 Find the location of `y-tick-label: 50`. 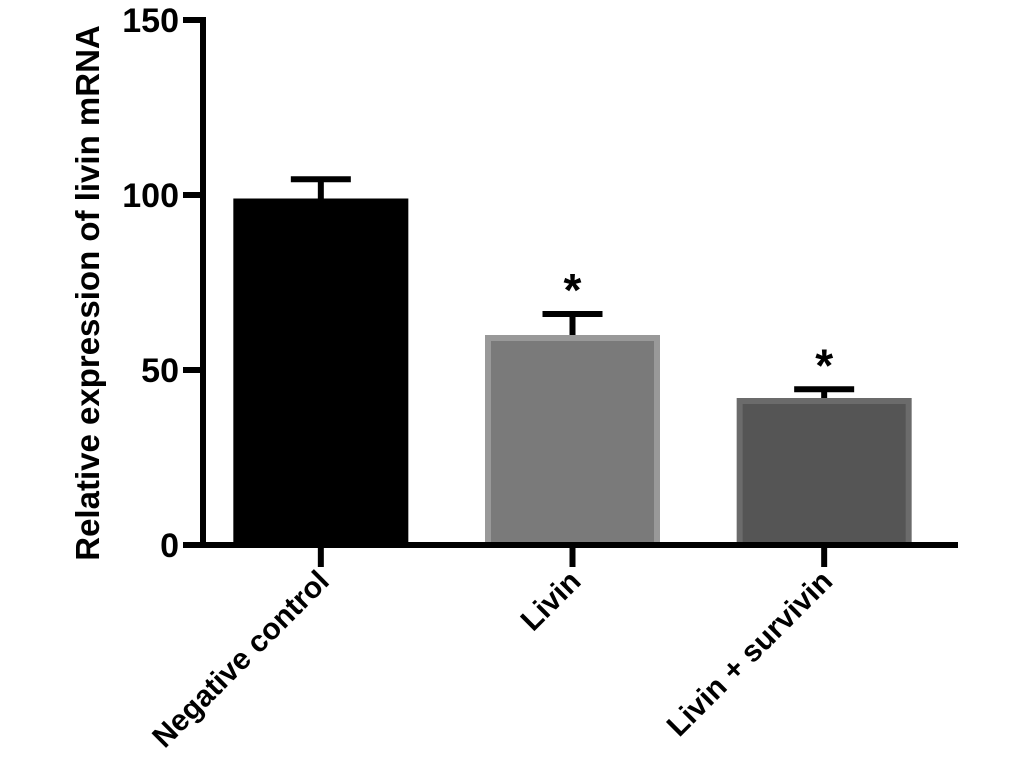

y-tick-label: 50 is located at coordinates (160, 371).